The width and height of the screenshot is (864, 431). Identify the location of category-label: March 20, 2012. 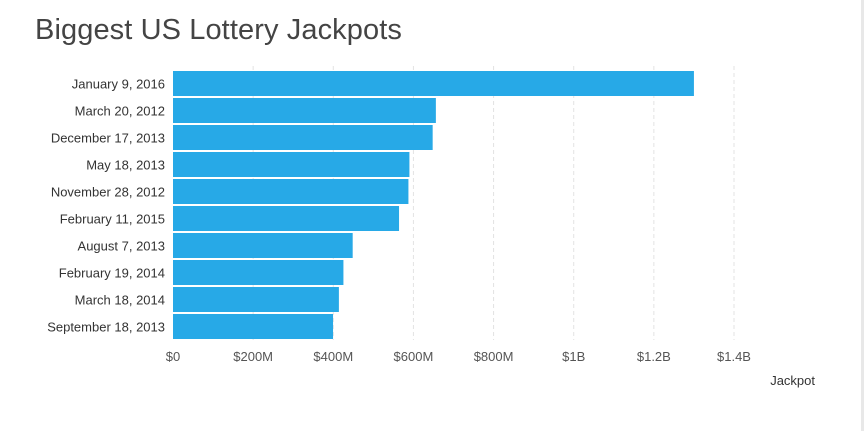
(120, 111).